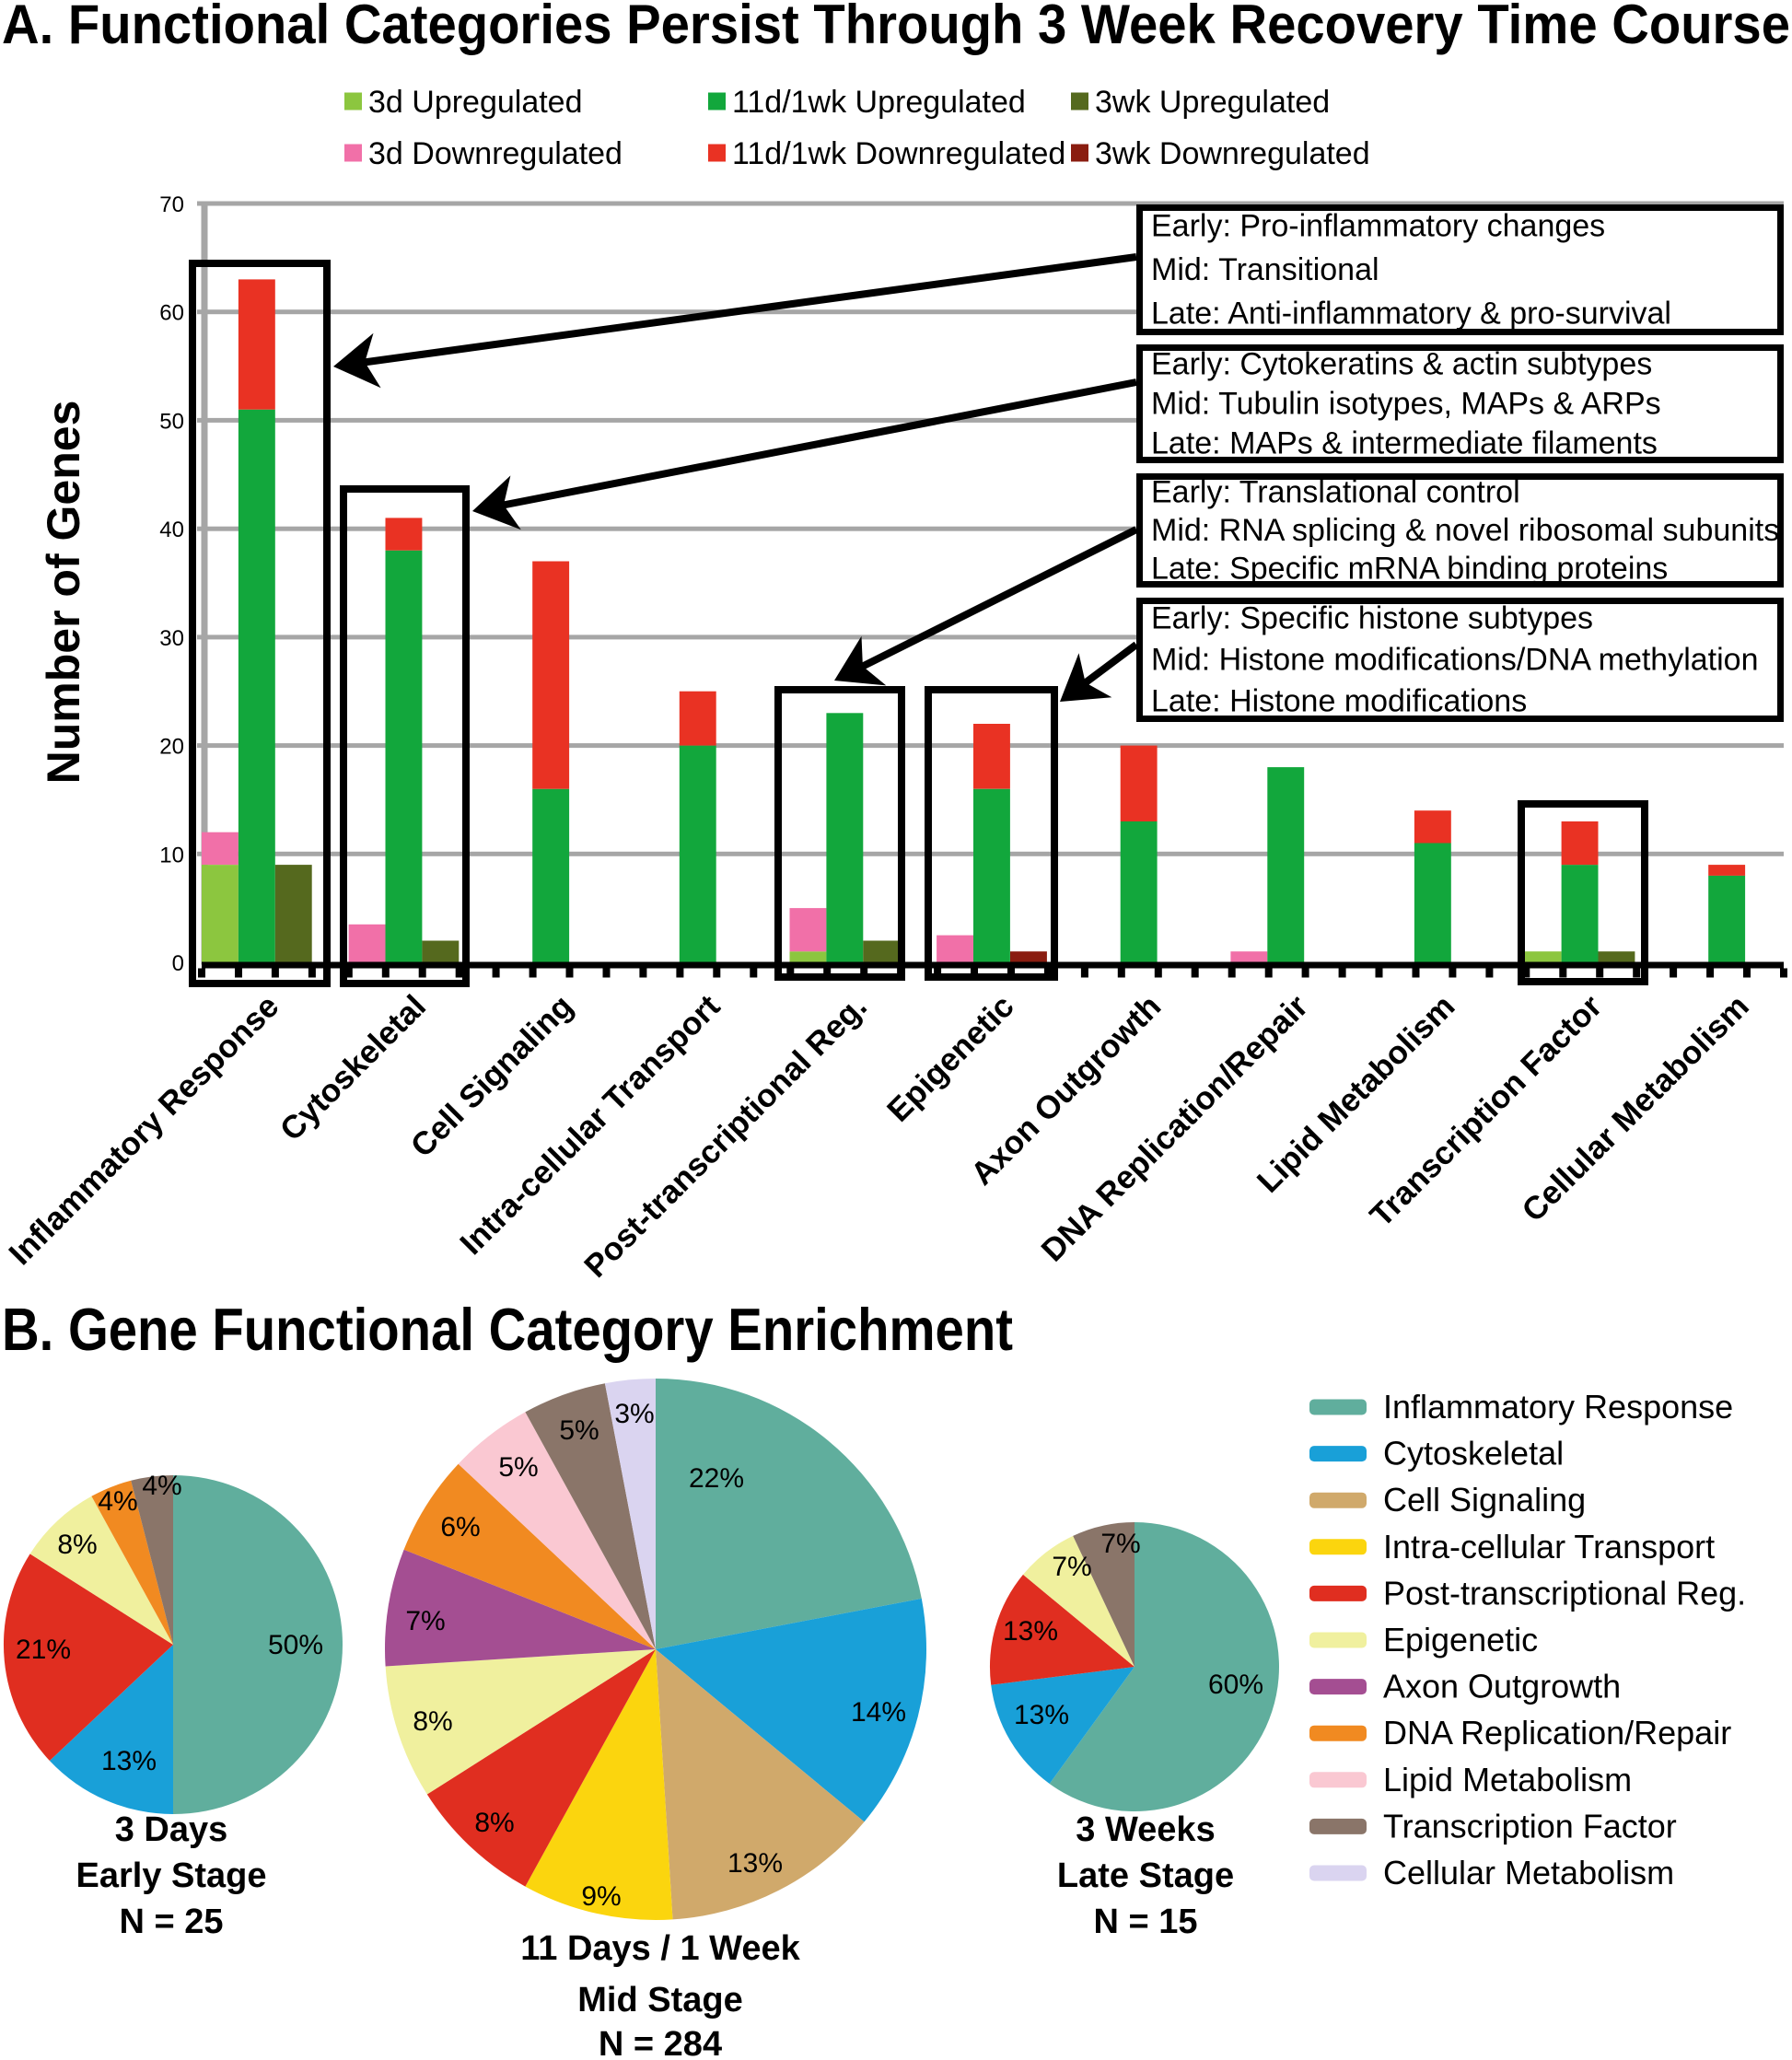  Describe the element at coordinates (1145, 1829) in the screenshot. I see `svg-text: 3 Weeks` at that location.